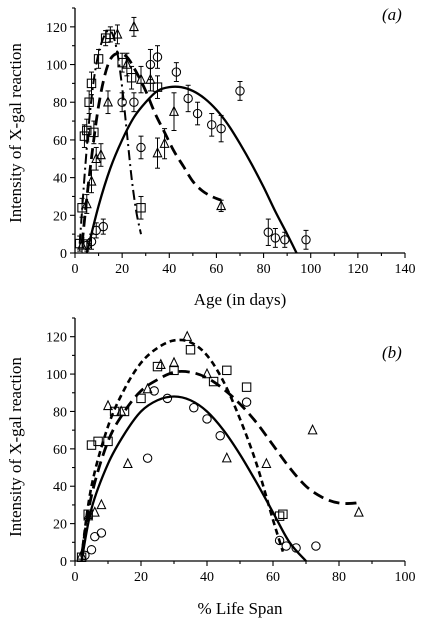 This screenshot has width=431, height=624. Describe the element at coordinates (60, 450) in the screenshot. I see `panel-b-y-tick-label: 60` at that location.